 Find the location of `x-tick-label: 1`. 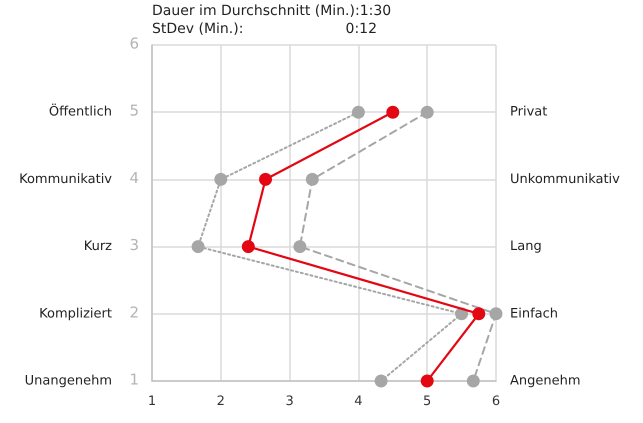

x-tick-label: 1 is located at coordinates (152, 401).